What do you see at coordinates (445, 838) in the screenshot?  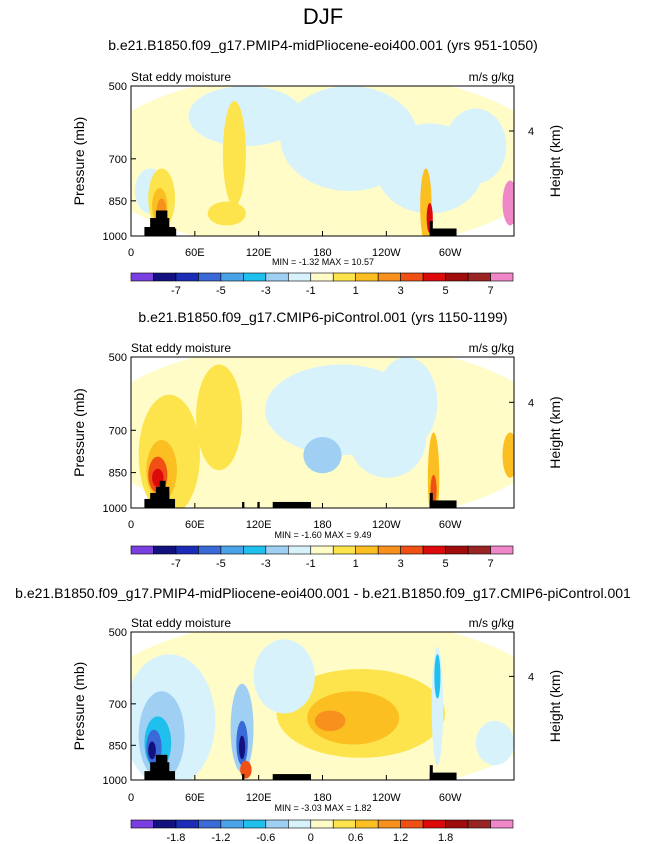 I see `colorbar-label: 1.8` at bounding box center [445, 838].